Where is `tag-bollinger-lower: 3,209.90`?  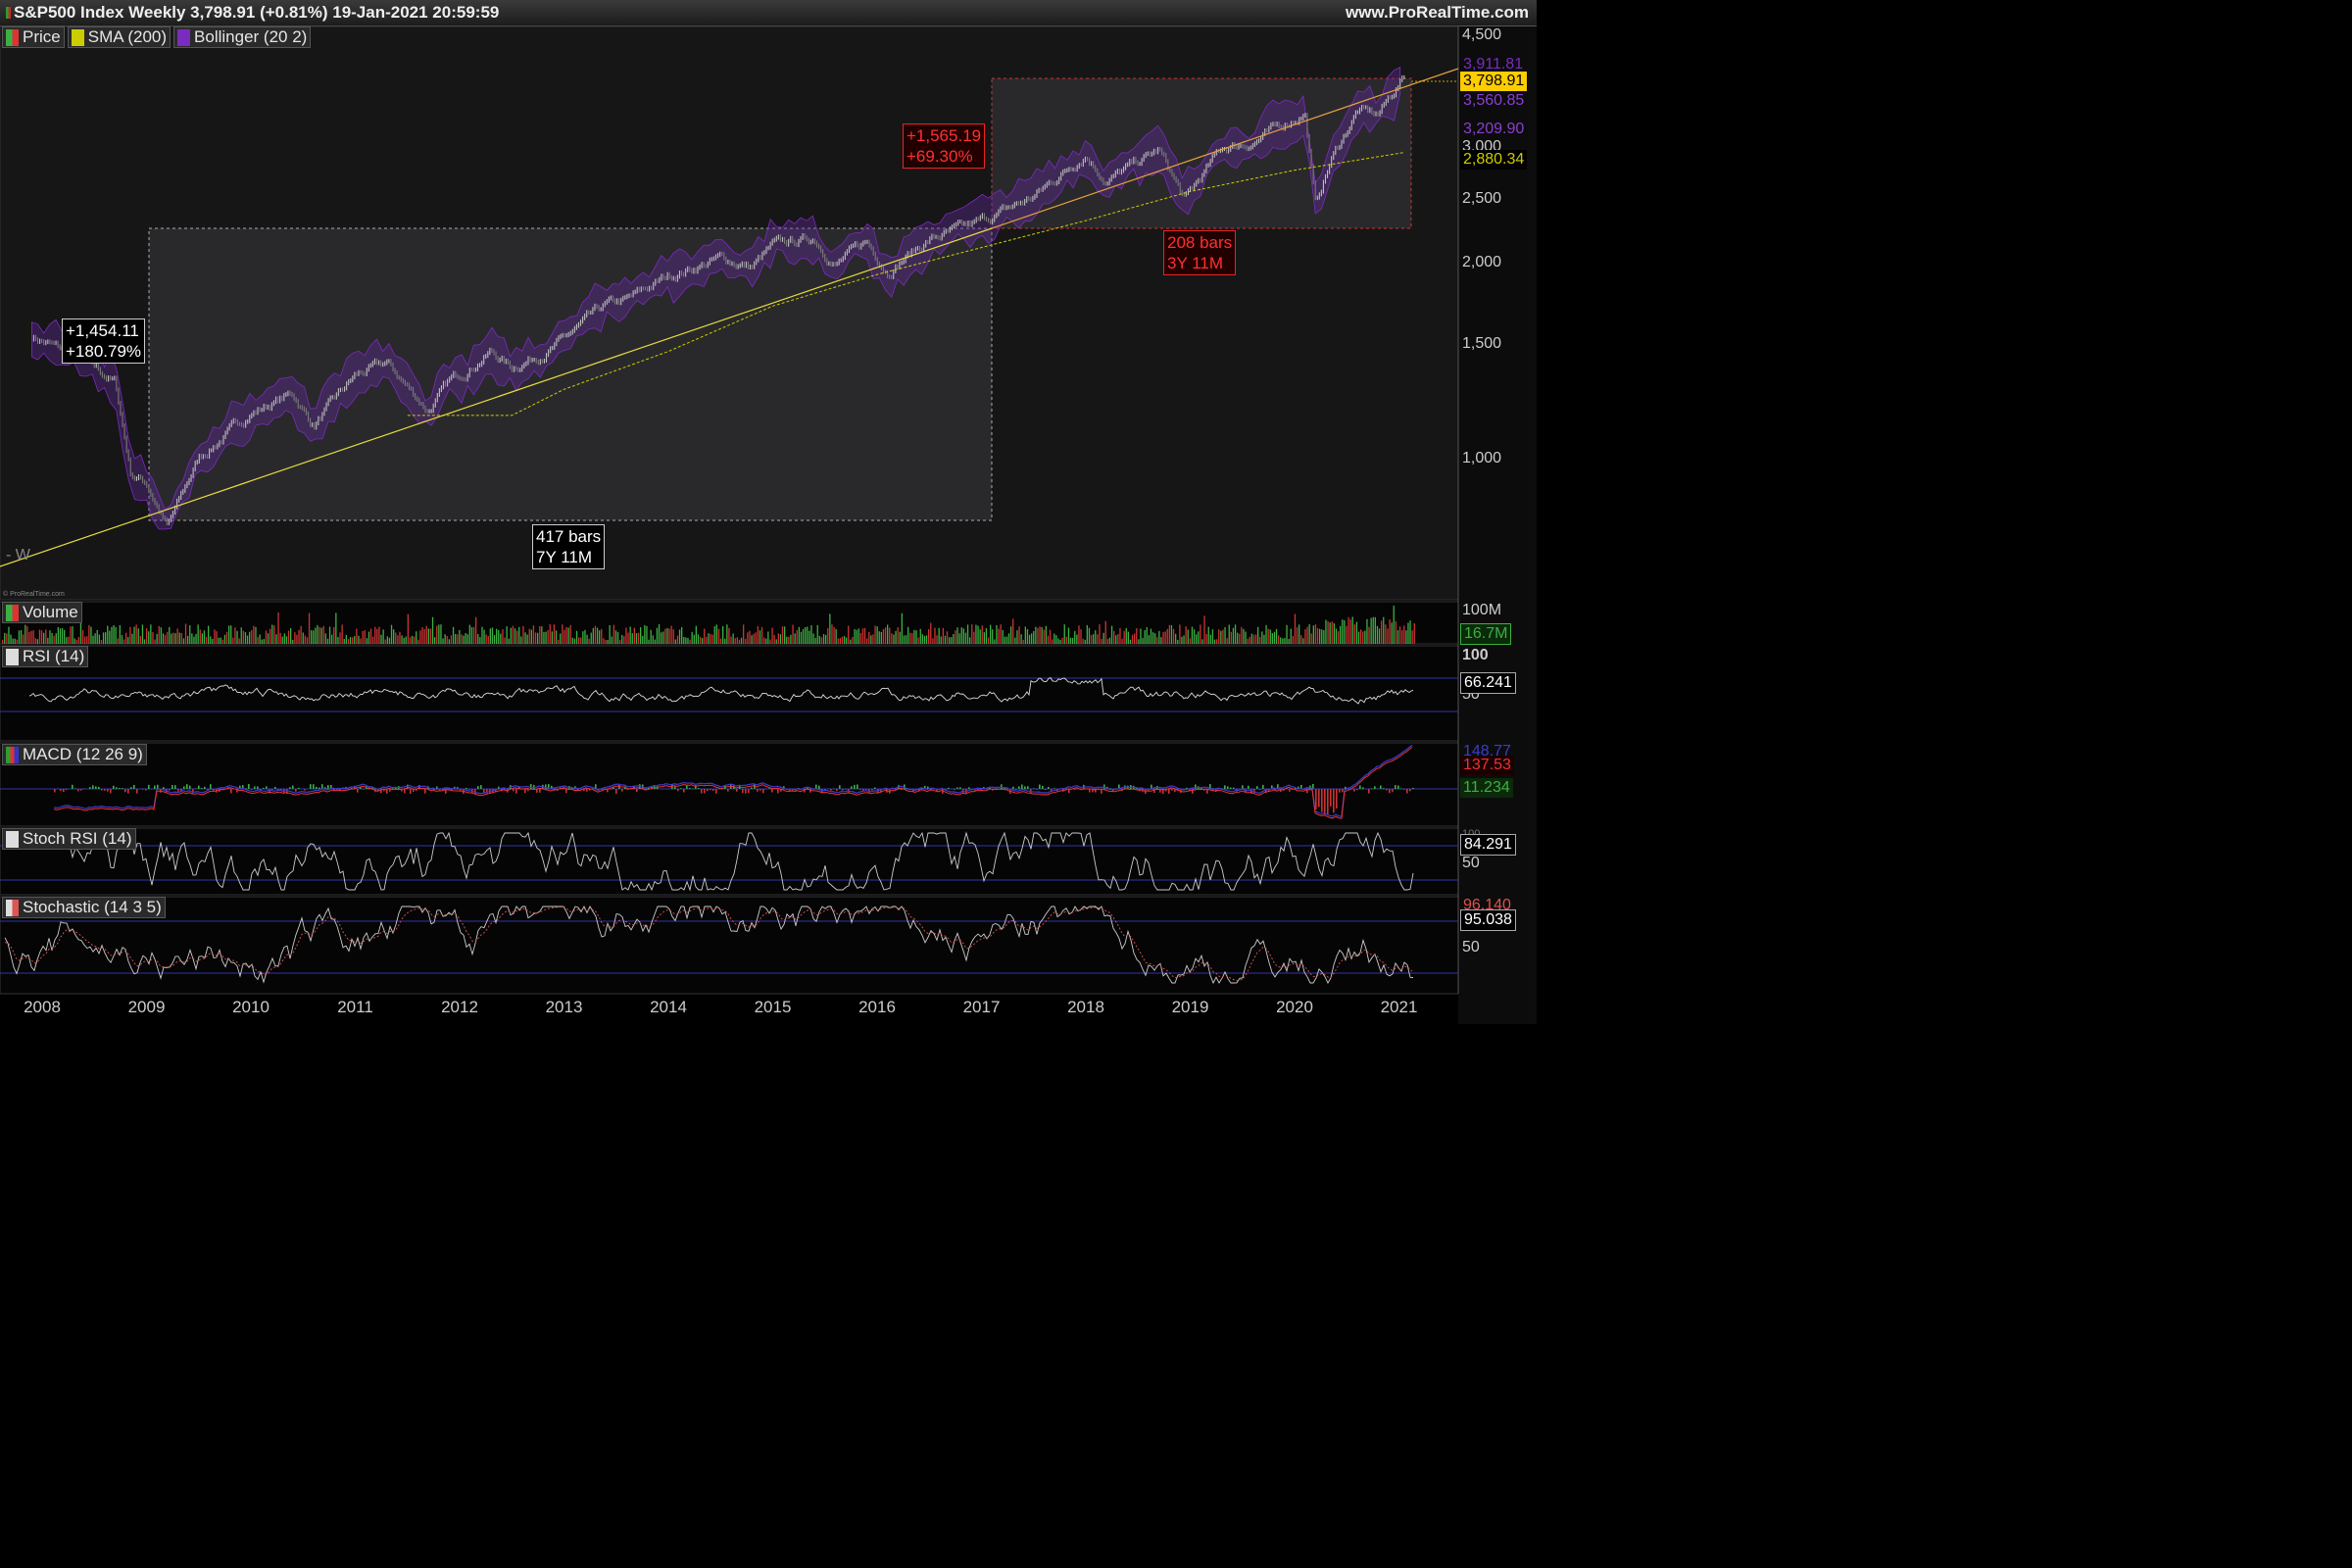
tag-bollinger-lower: 3,209.90 is located at coordinates (1494, 129).